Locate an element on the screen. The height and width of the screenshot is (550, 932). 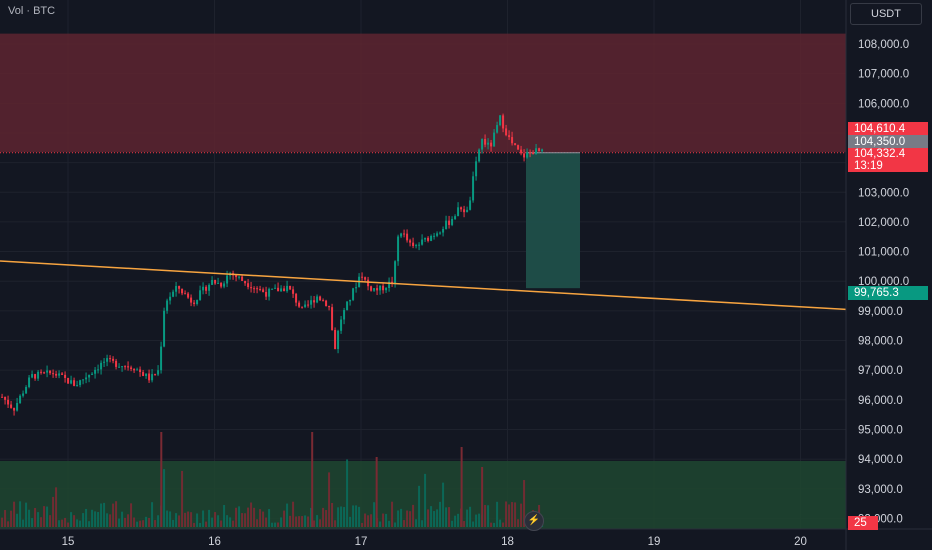
time-axis-tick: 15 is located at coordinates (68, 542).